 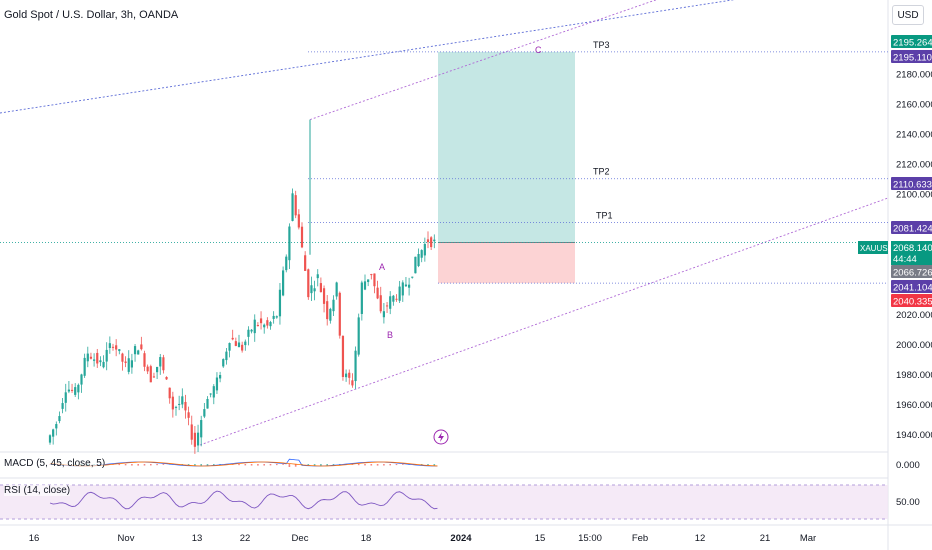 I want to click on badge-2195-264-text: 2195.264, so click(x=912, y=43).